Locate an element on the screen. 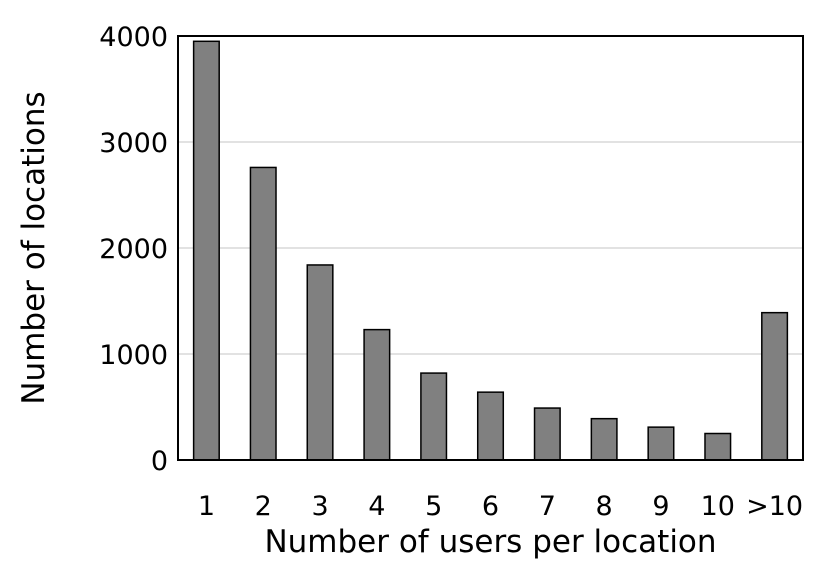  x-tick-label: 9 is located at coordinates (660, 506).